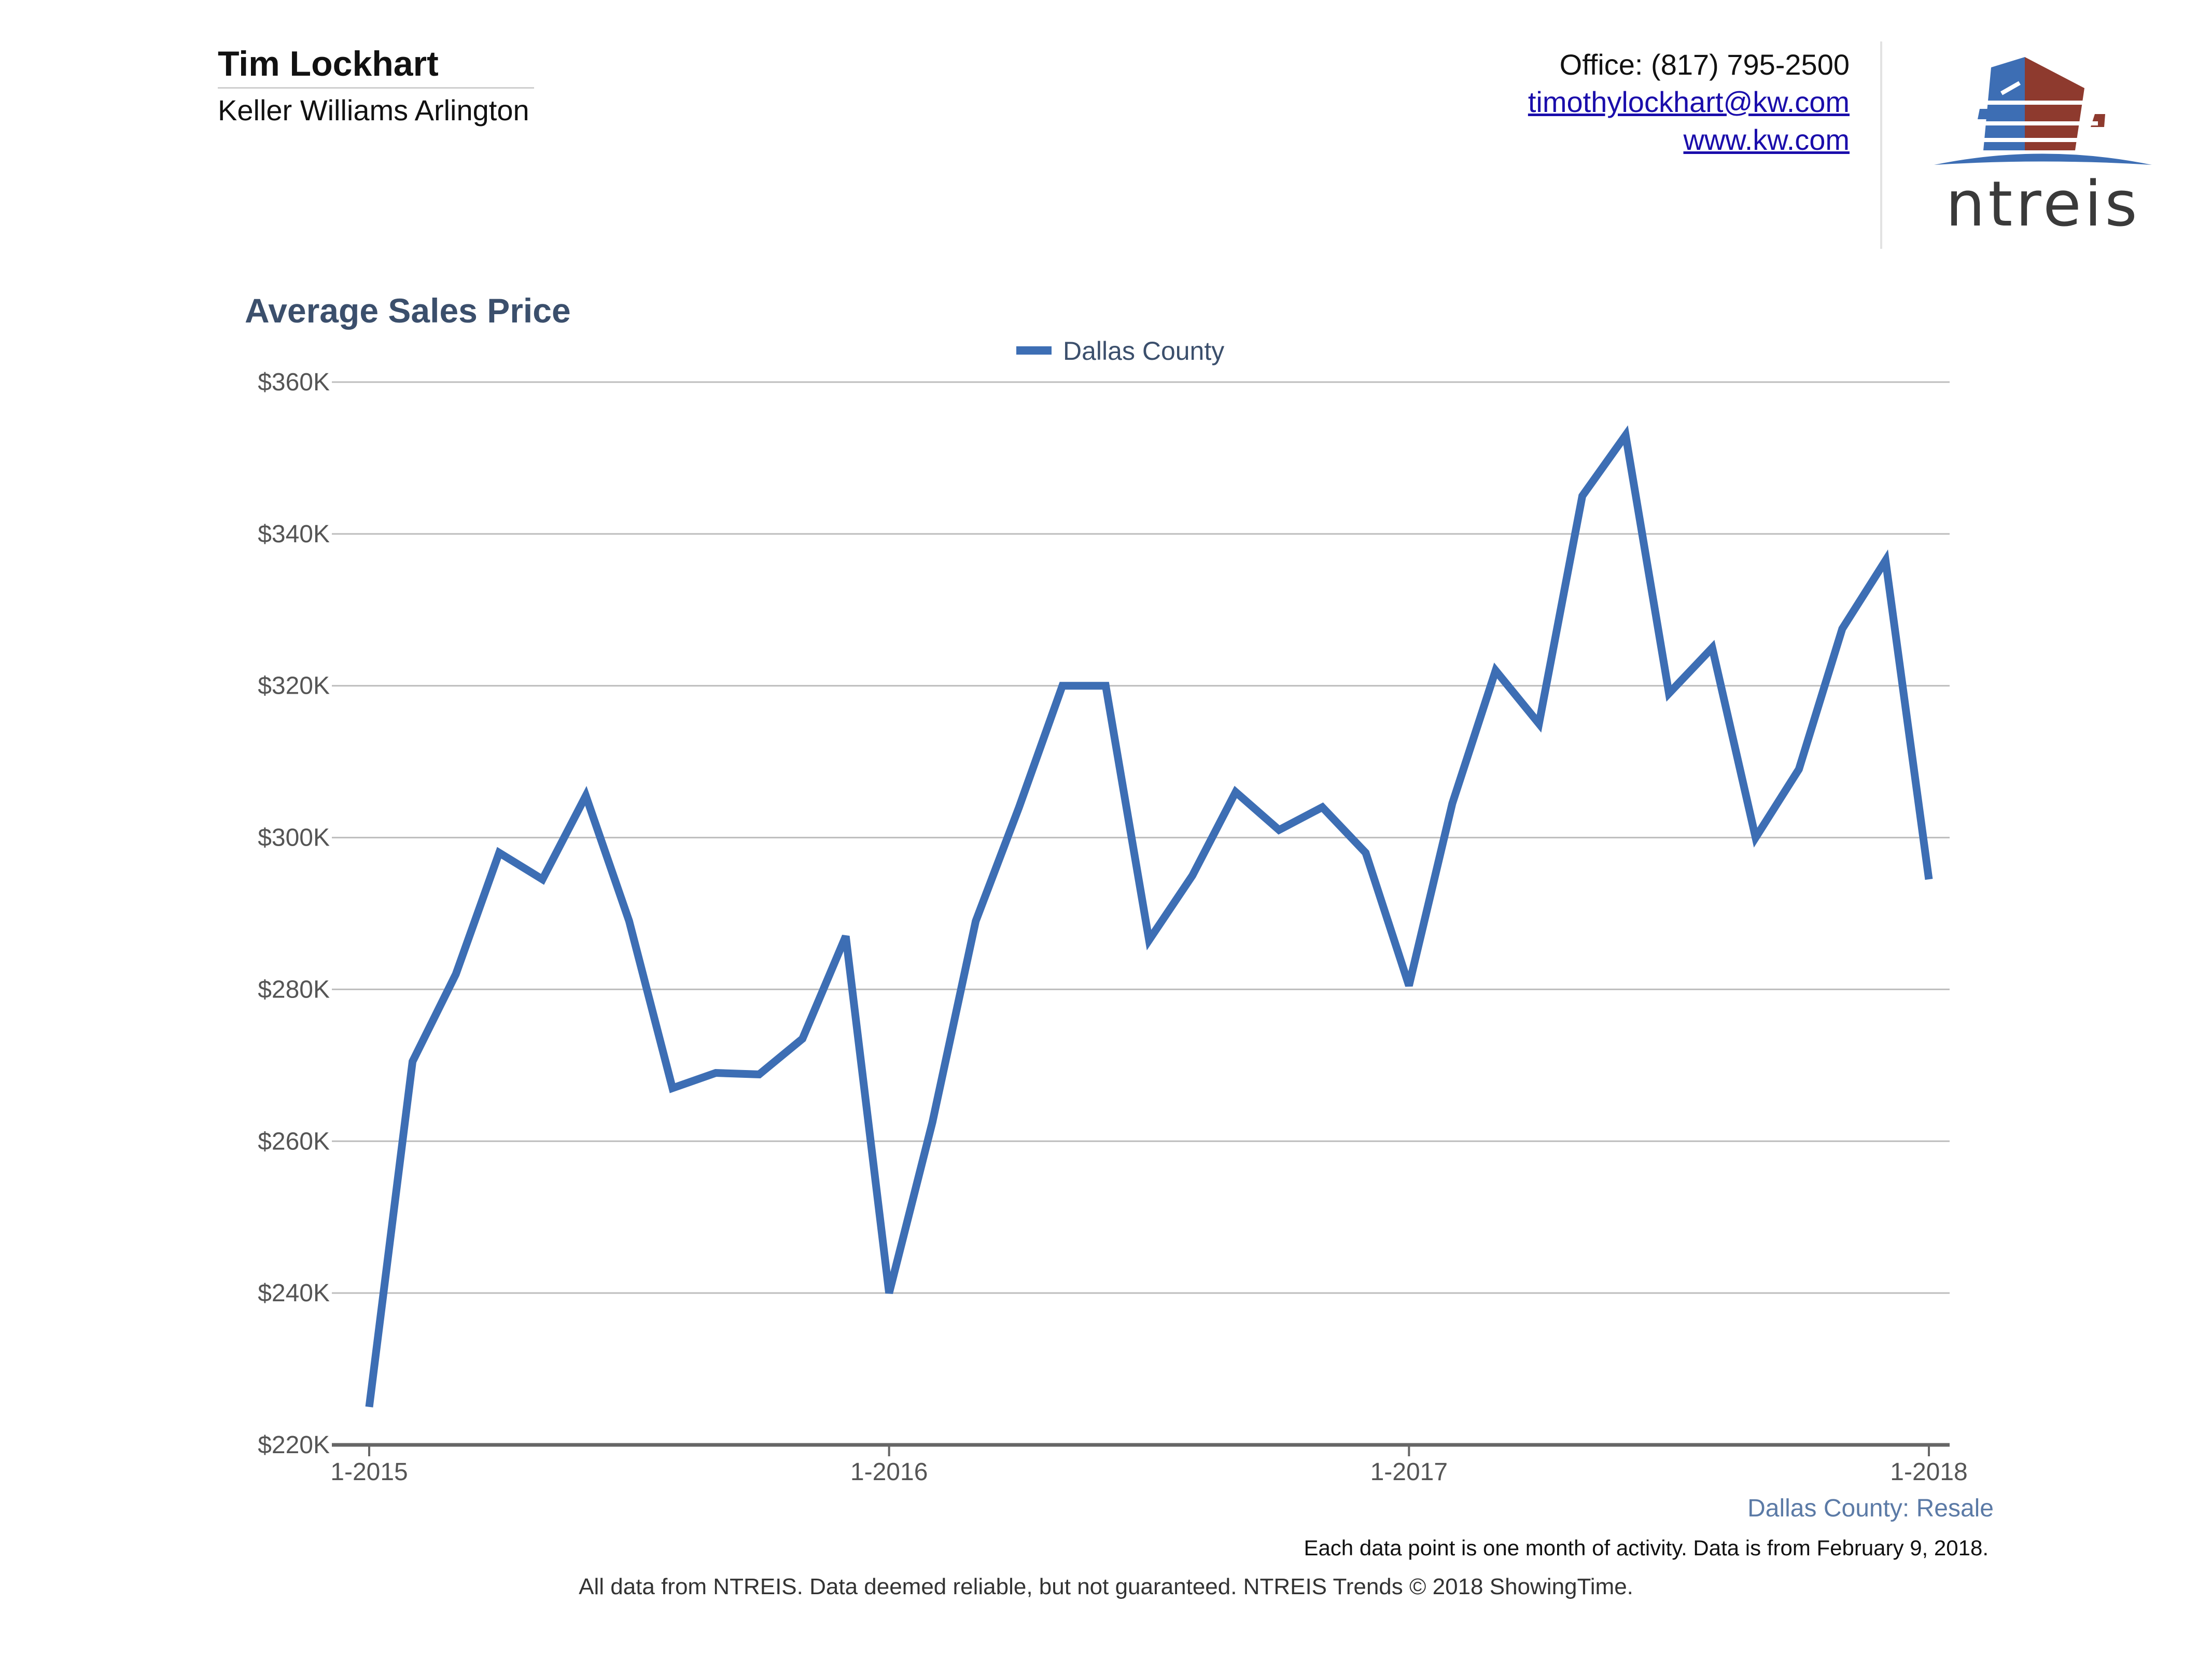  I want to click on y-tick-label: $240K, so click(294, 1294).